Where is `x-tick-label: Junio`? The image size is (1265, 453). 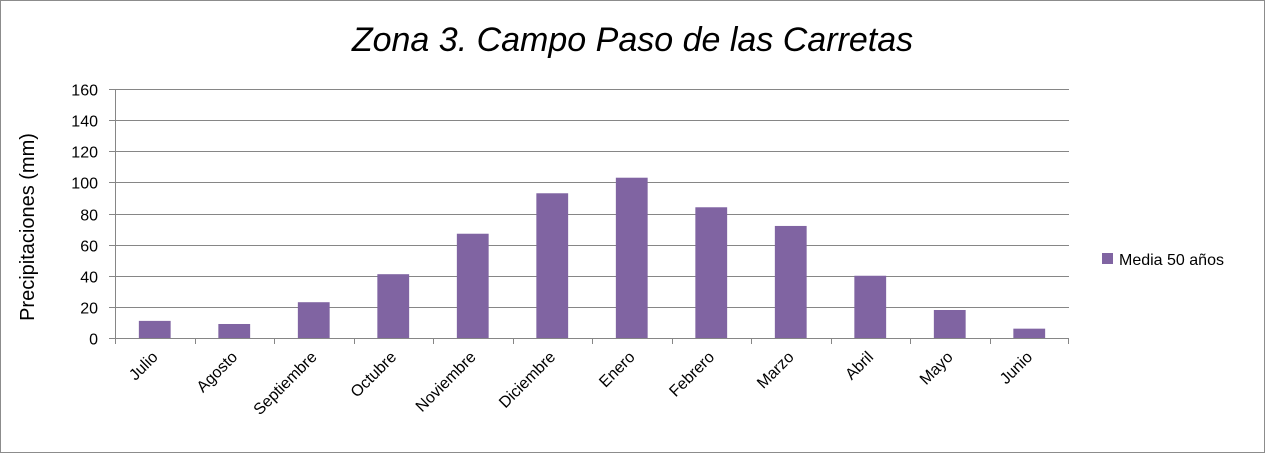 x-tick-label: Junio is located at coordinates (1016, 368).